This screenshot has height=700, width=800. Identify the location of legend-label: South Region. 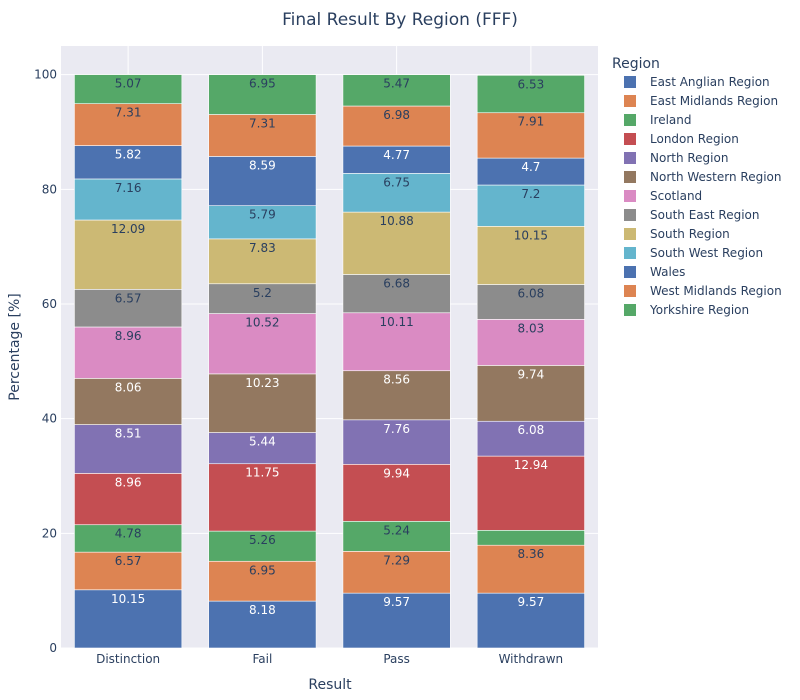
(690, 234).